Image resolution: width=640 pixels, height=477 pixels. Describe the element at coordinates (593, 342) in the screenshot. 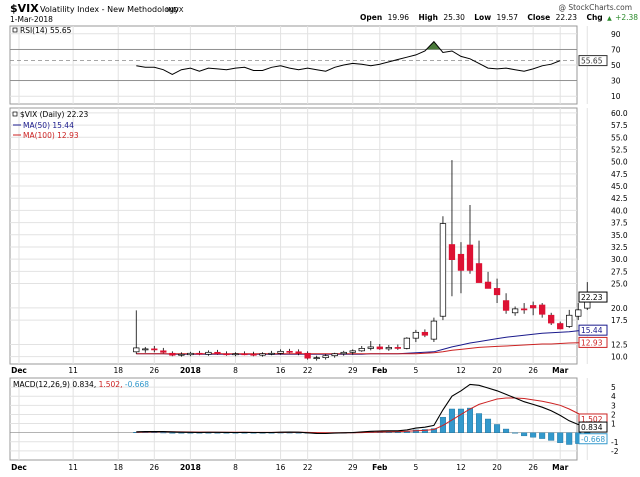

I see `ma100-value-tag-box` at that location.